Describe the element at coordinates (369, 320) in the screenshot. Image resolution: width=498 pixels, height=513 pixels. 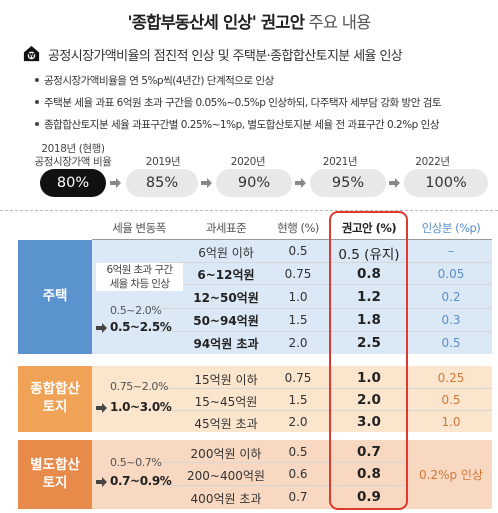
I see `housing-proposal: 1.8` at that location.